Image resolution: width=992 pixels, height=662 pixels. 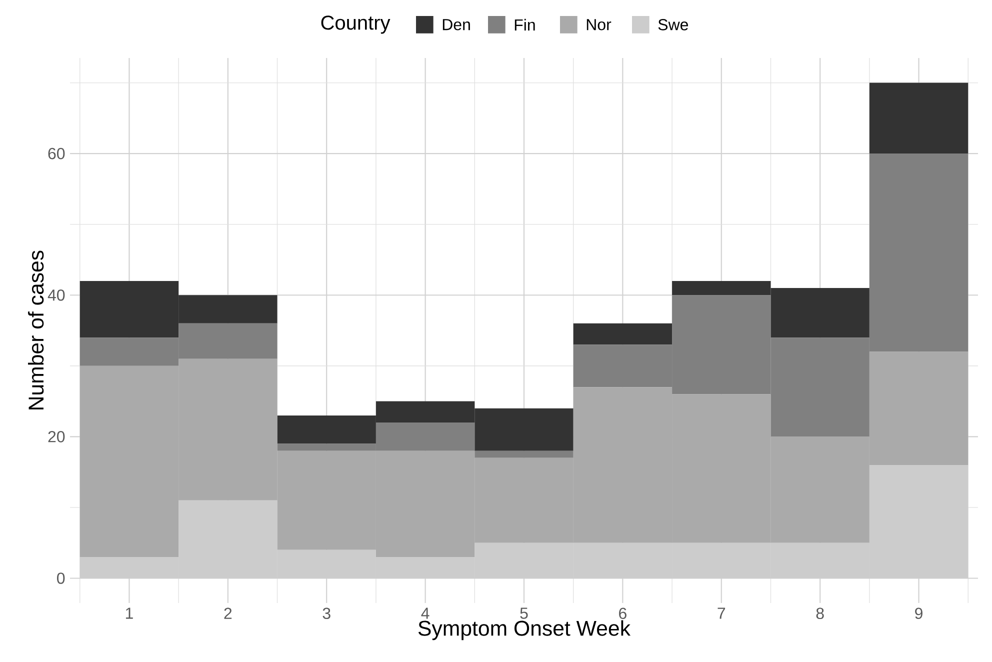 What do you see at coordinates (622, 614) in the screenshot?
I see `x-tick-label: 6` at bounding box center [622, 614].